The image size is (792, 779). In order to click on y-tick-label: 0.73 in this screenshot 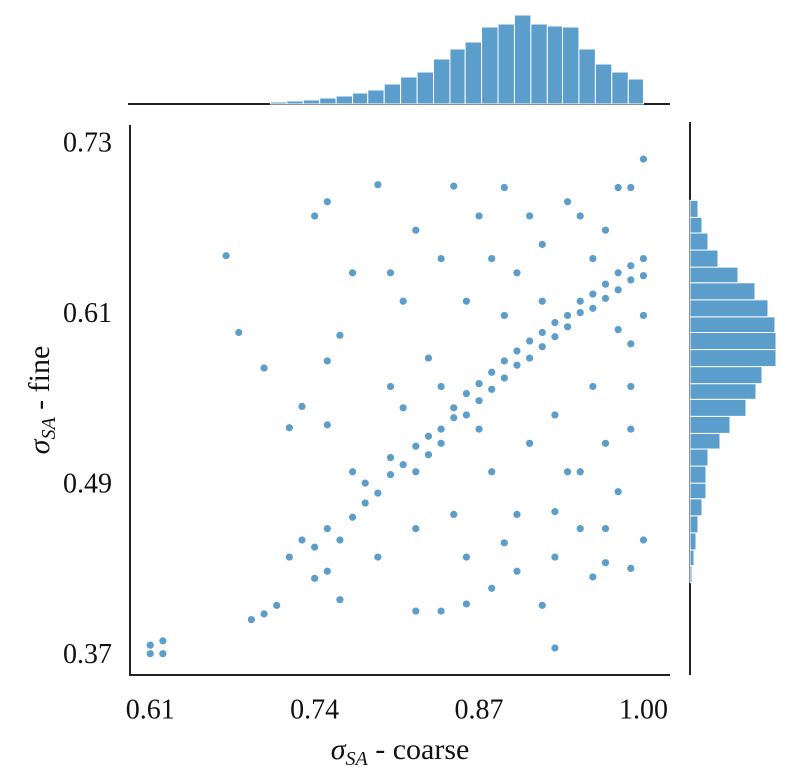, I will do `click(87, 142)`.